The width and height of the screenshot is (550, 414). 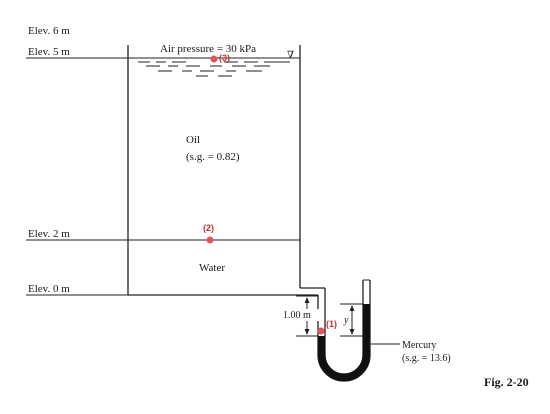 I want to click on point-3: (3), so click(x=220, y=58).